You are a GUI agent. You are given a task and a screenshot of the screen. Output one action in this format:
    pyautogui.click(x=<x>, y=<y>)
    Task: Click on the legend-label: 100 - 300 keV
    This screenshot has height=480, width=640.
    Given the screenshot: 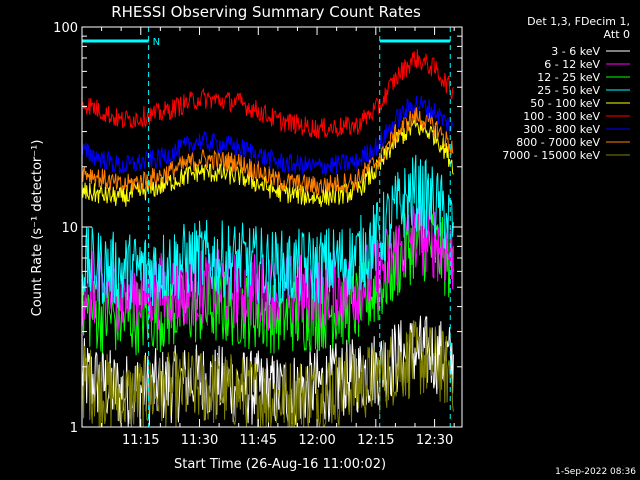 What is the action you would take?
    pyautogui.click(x=561, y=116)
    